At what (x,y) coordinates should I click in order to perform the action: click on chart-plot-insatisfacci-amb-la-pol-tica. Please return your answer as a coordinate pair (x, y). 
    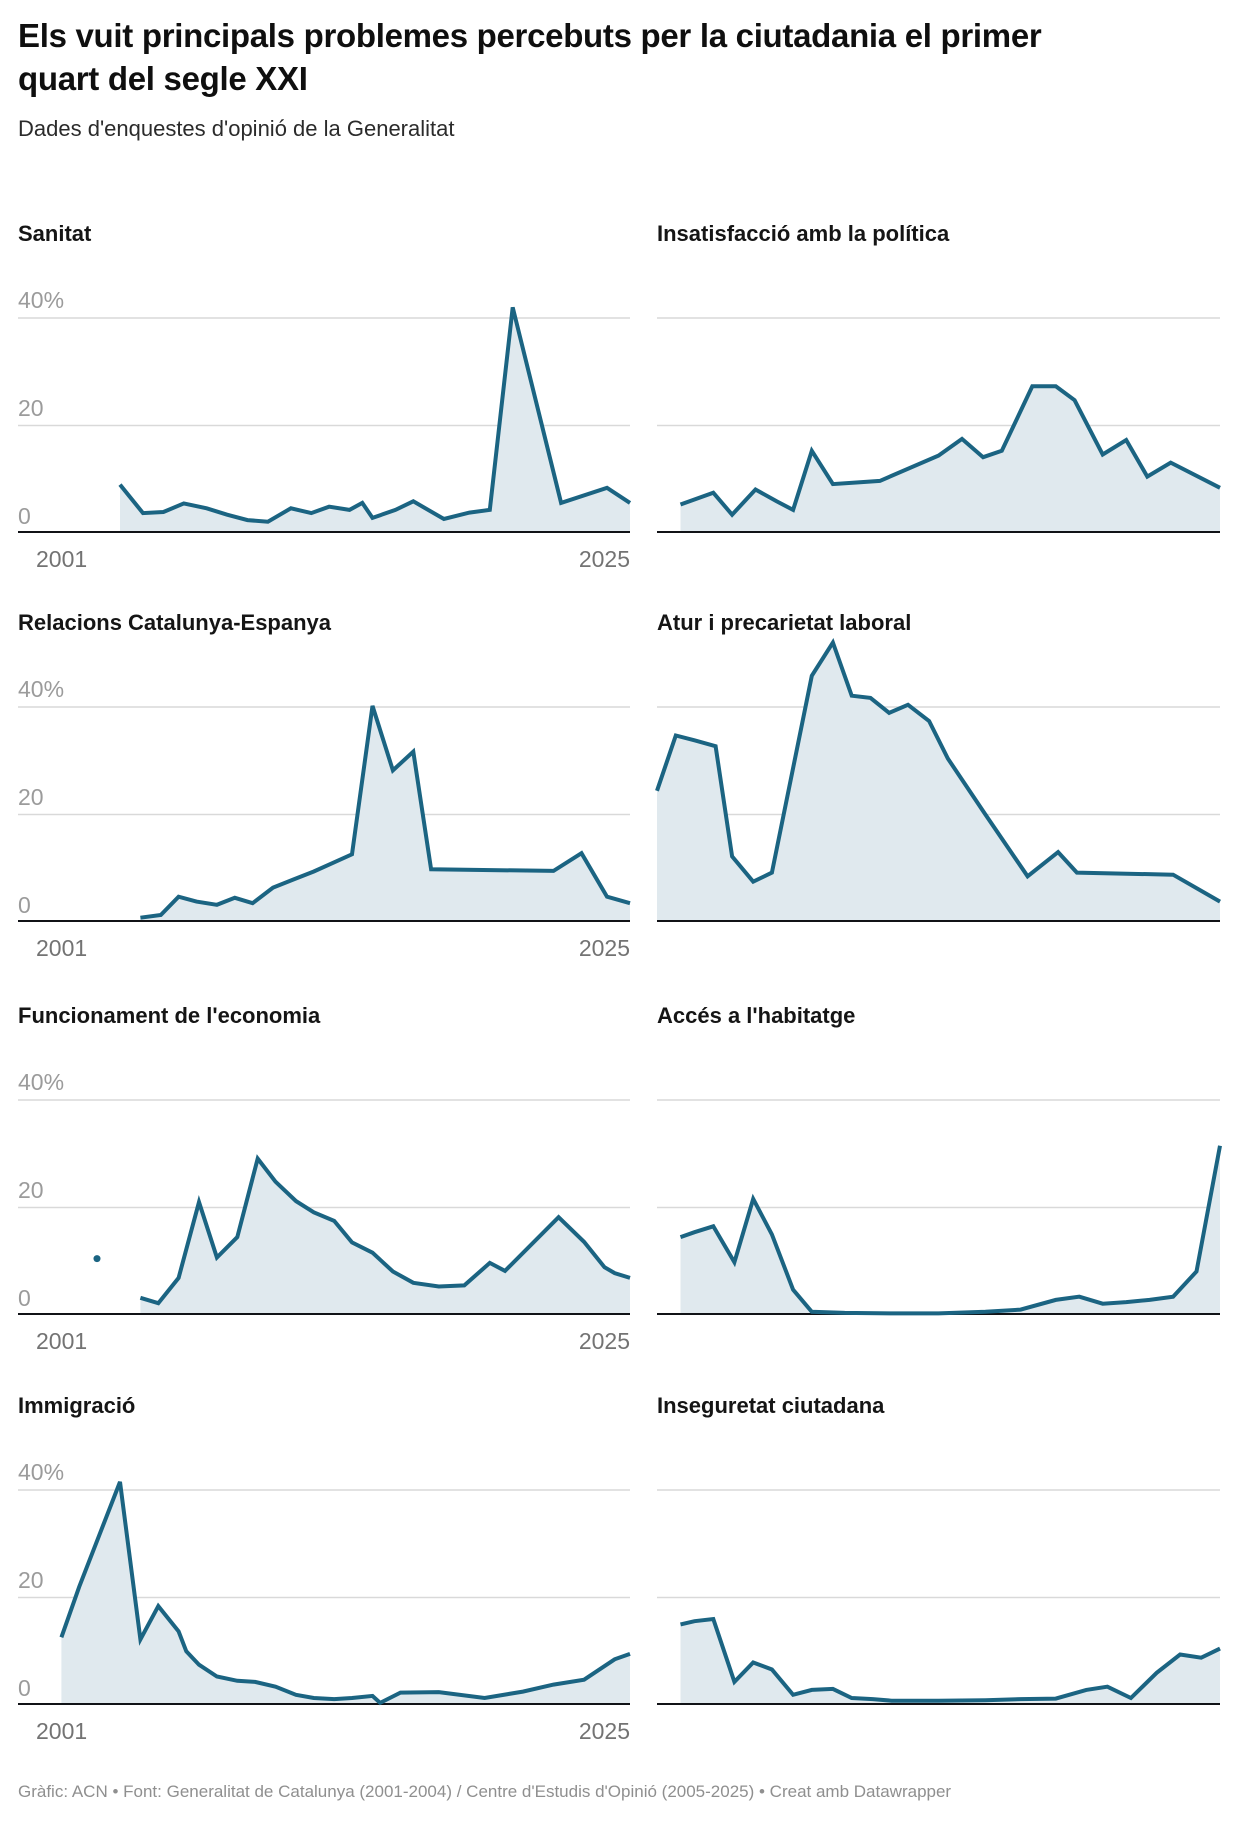
    Looking at the image, I should click on (939, 425).